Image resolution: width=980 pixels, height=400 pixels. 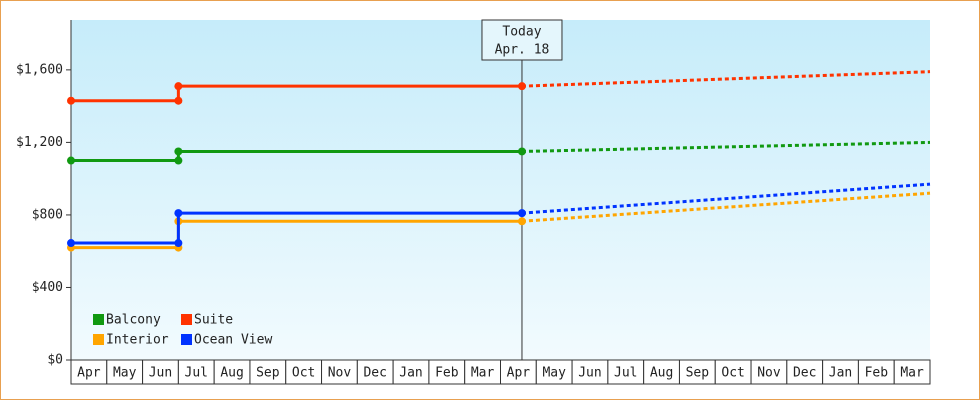 What do you see at coordinates (233, 340) in the screenshot?
I see `legend-label: Ocean View` at bounding box center [233, 340].